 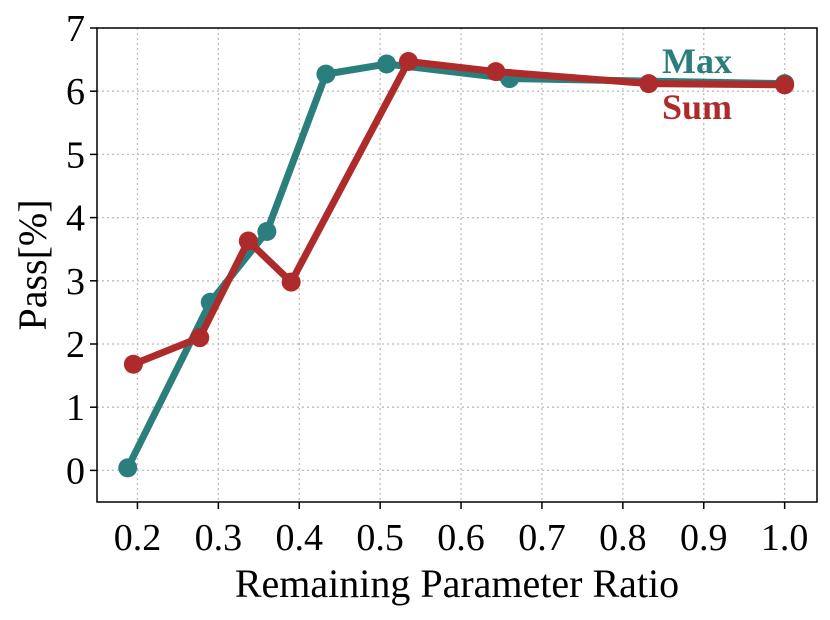 What do you see at coordinates (75, 92) in the screenshot?
I see `y-tick-label: 6` at bounding box center [75, 92].